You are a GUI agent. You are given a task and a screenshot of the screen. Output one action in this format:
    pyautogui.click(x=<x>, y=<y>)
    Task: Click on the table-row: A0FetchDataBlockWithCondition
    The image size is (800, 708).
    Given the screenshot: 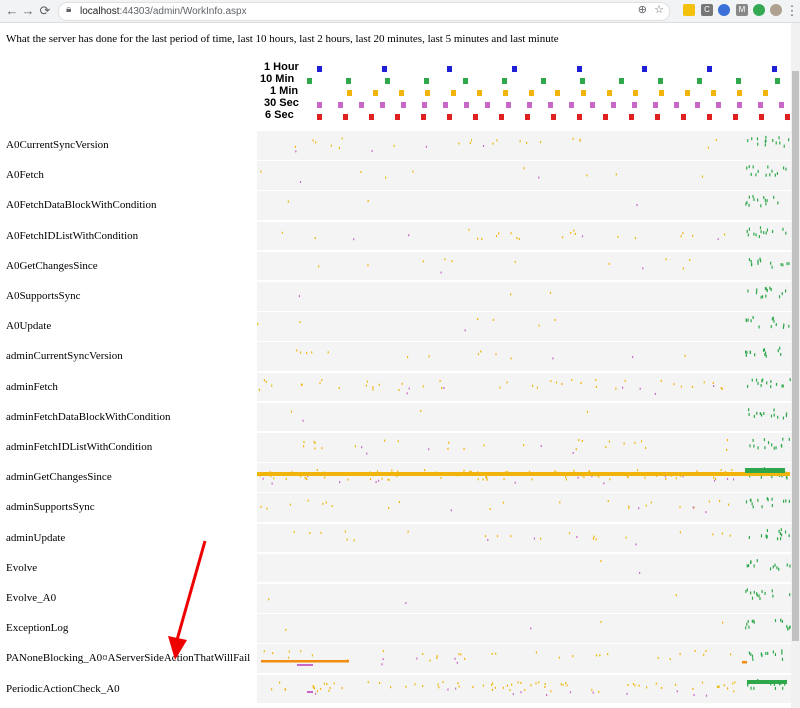 What is the action you would take?
    pyautogui.click(x=396, y=205)
    